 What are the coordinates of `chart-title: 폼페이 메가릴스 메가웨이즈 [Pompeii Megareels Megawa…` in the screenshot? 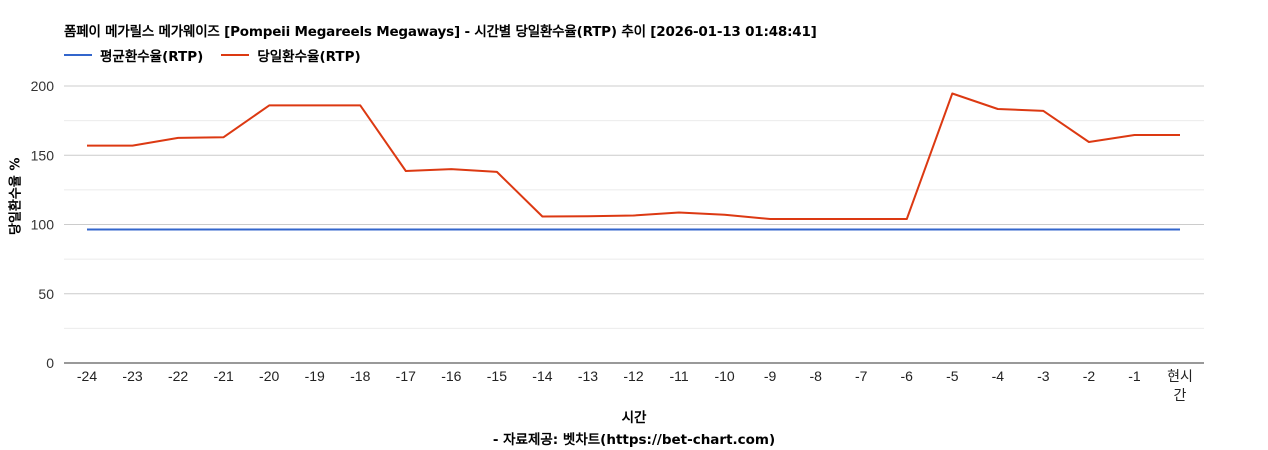 It's located at (440, 32).